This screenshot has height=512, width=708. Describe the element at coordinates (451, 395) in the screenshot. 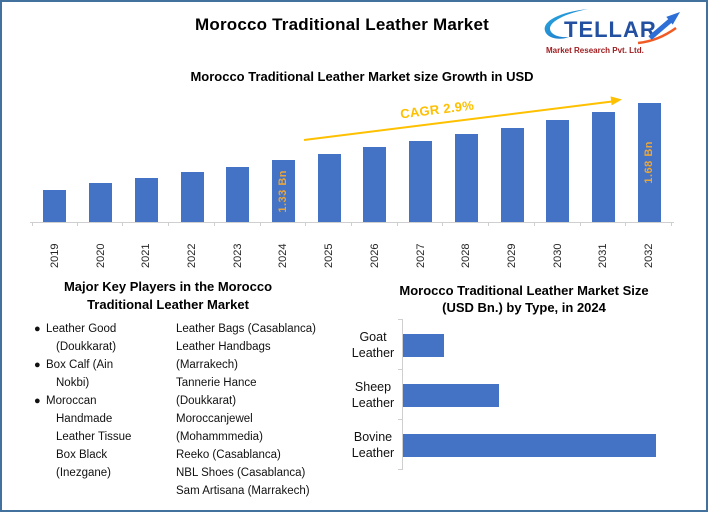

I see `type-bar-sheep-leather` at that location.